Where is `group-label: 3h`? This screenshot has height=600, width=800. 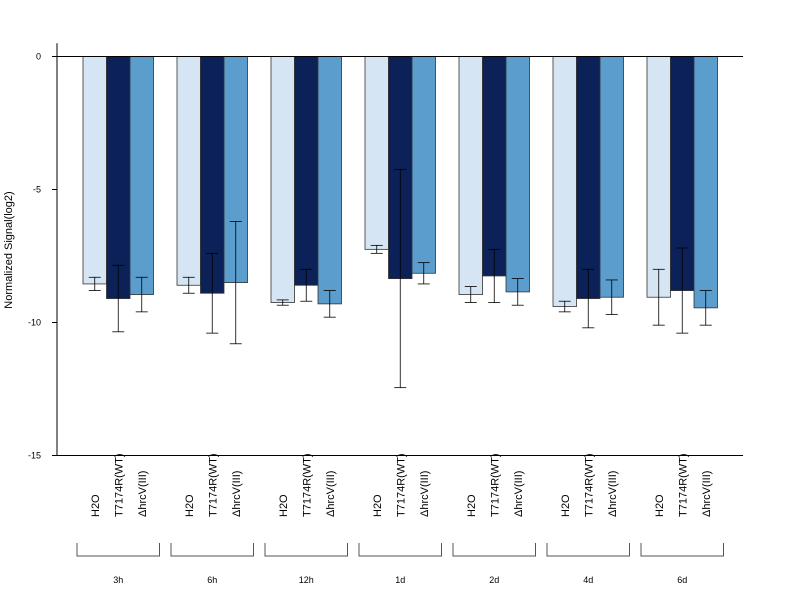 group-label: 3h is located at coordinates (118, 580).